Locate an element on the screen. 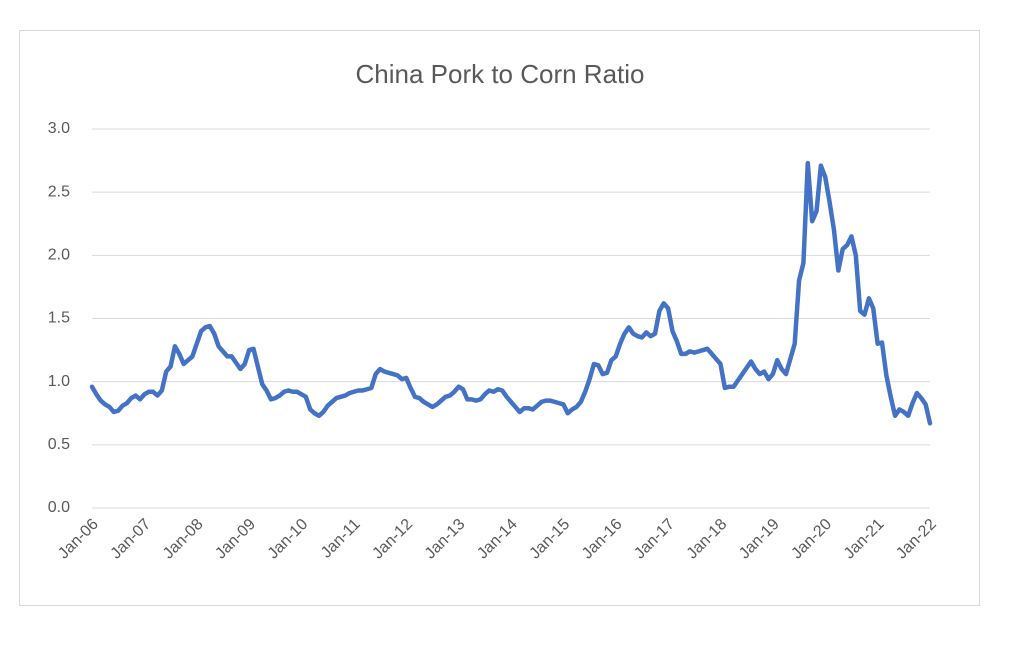 The image size is (1011, 657). y-tick-label: 0.0 is located at coordinates (59, 507).